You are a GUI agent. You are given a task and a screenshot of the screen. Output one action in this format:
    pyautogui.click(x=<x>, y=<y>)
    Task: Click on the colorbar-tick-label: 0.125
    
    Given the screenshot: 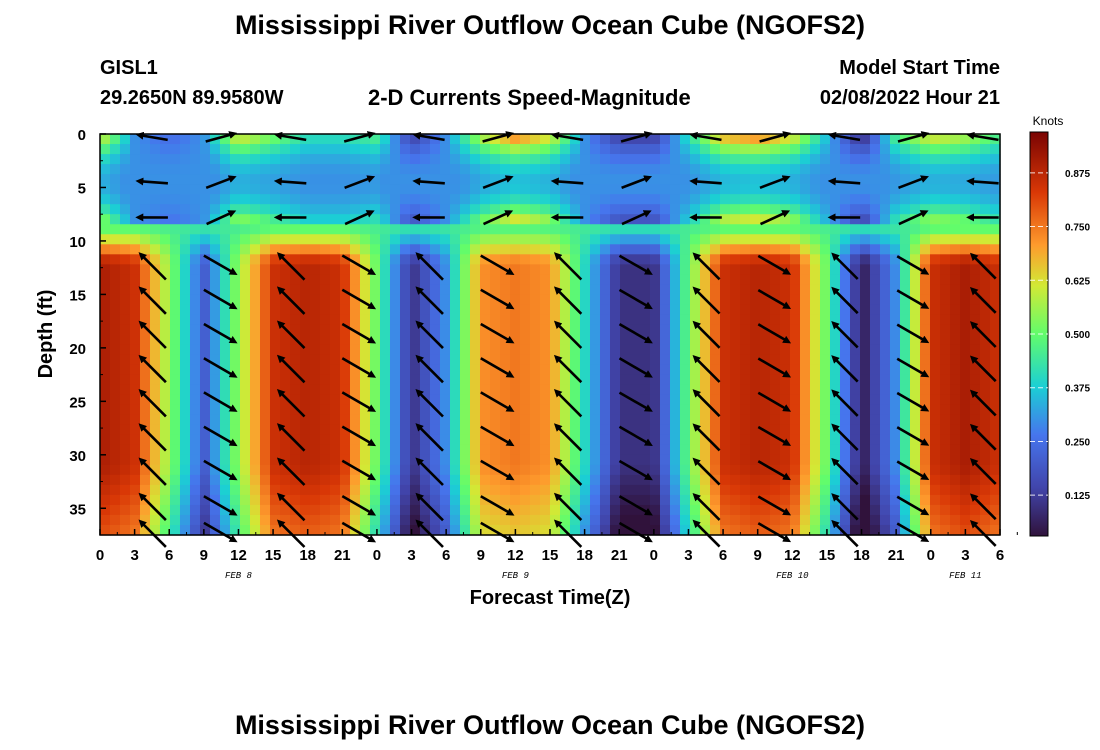 What is the action you would take?
    pyautogui.click(x=1077, y=496)
    